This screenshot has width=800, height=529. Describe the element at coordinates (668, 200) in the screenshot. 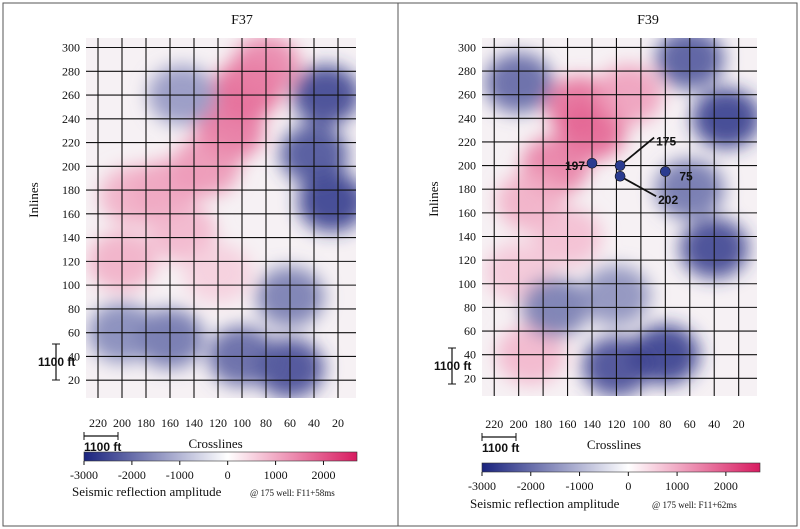

I see `well-label: 202` at that location.